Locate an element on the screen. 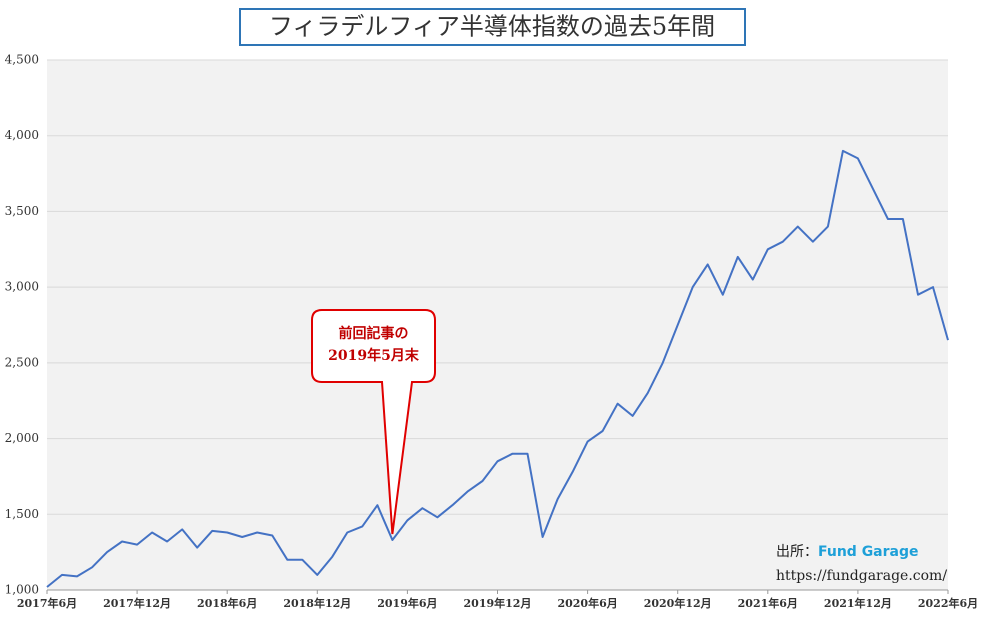 This screenshot has height=629, width=984. x-tick-label: 2022年6月 is located at coordinates (948, 603).